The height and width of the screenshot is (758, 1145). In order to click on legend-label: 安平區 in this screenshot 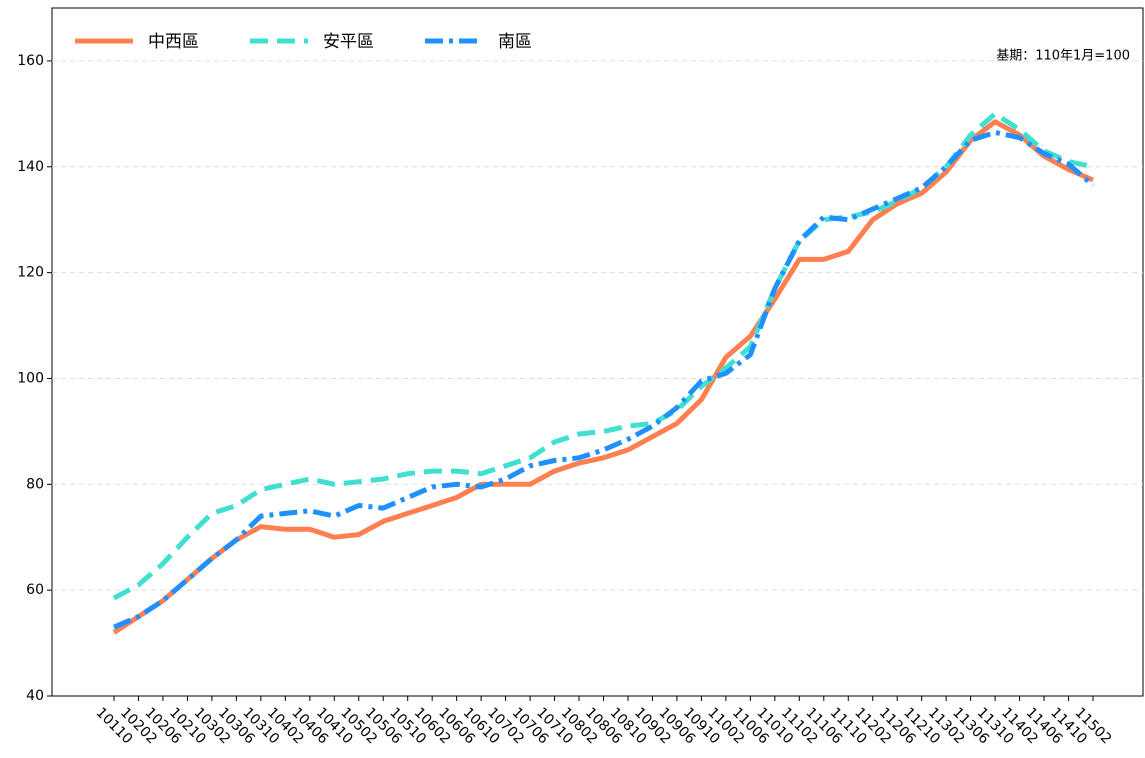, I will do `click(348, 42)`.